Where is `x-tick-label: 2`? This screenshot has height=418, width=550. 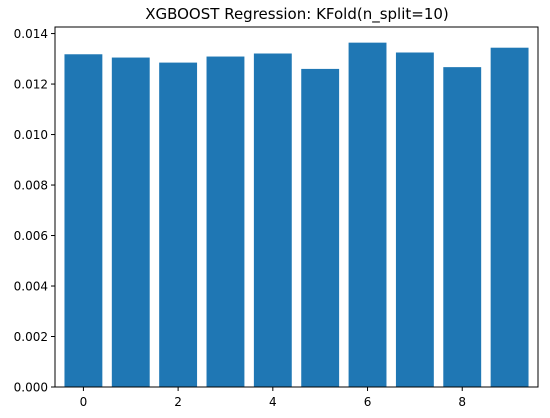 x-tick-label: 2 is located at coordinates (178, 402).